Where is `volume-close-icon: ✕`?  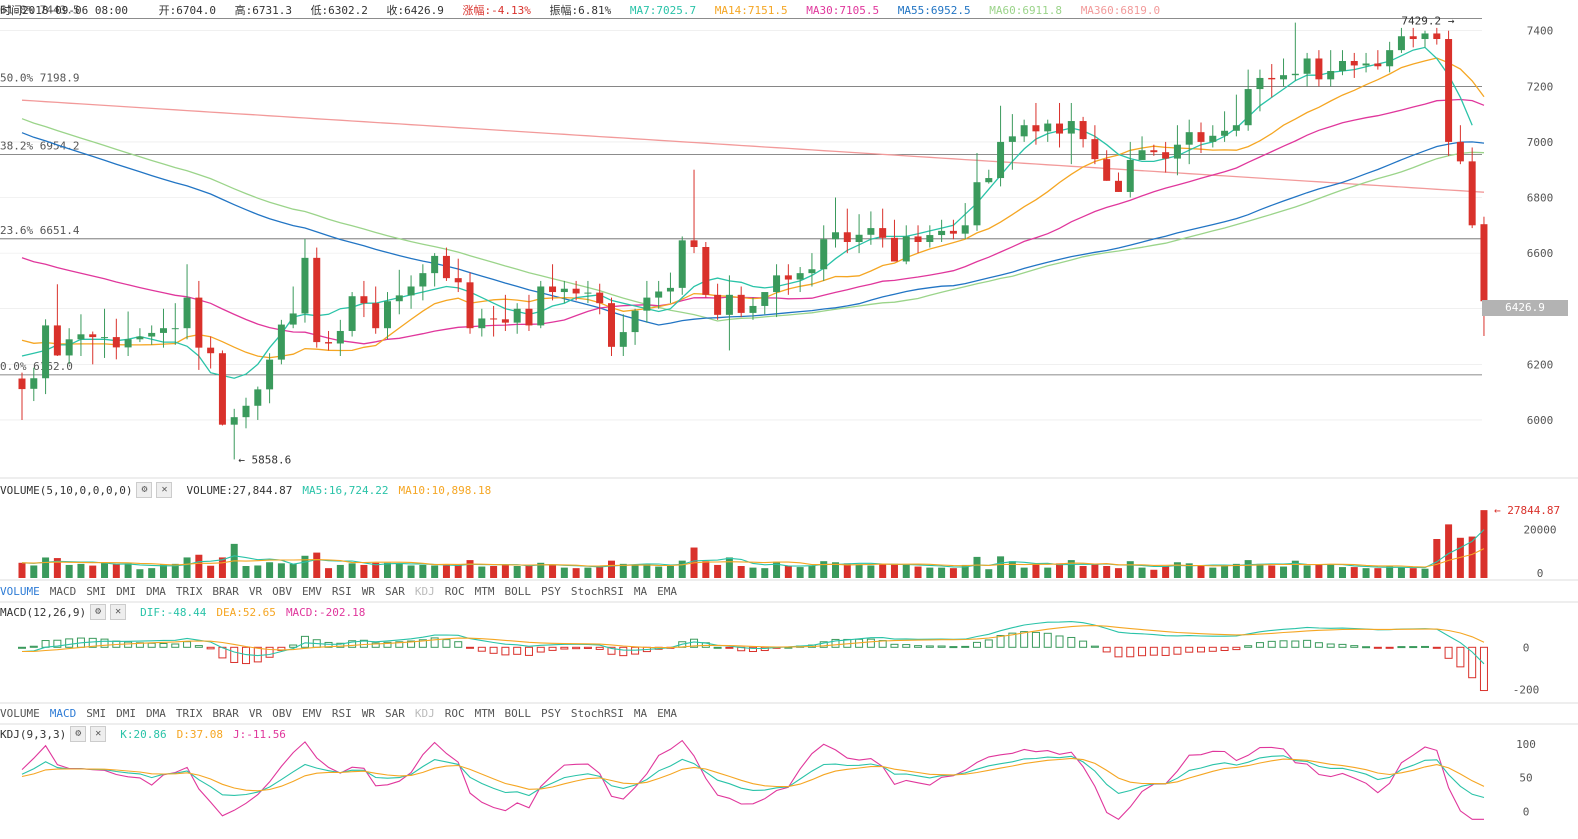
volume-close-icon: ✕ is located at coordinates (164, 490).